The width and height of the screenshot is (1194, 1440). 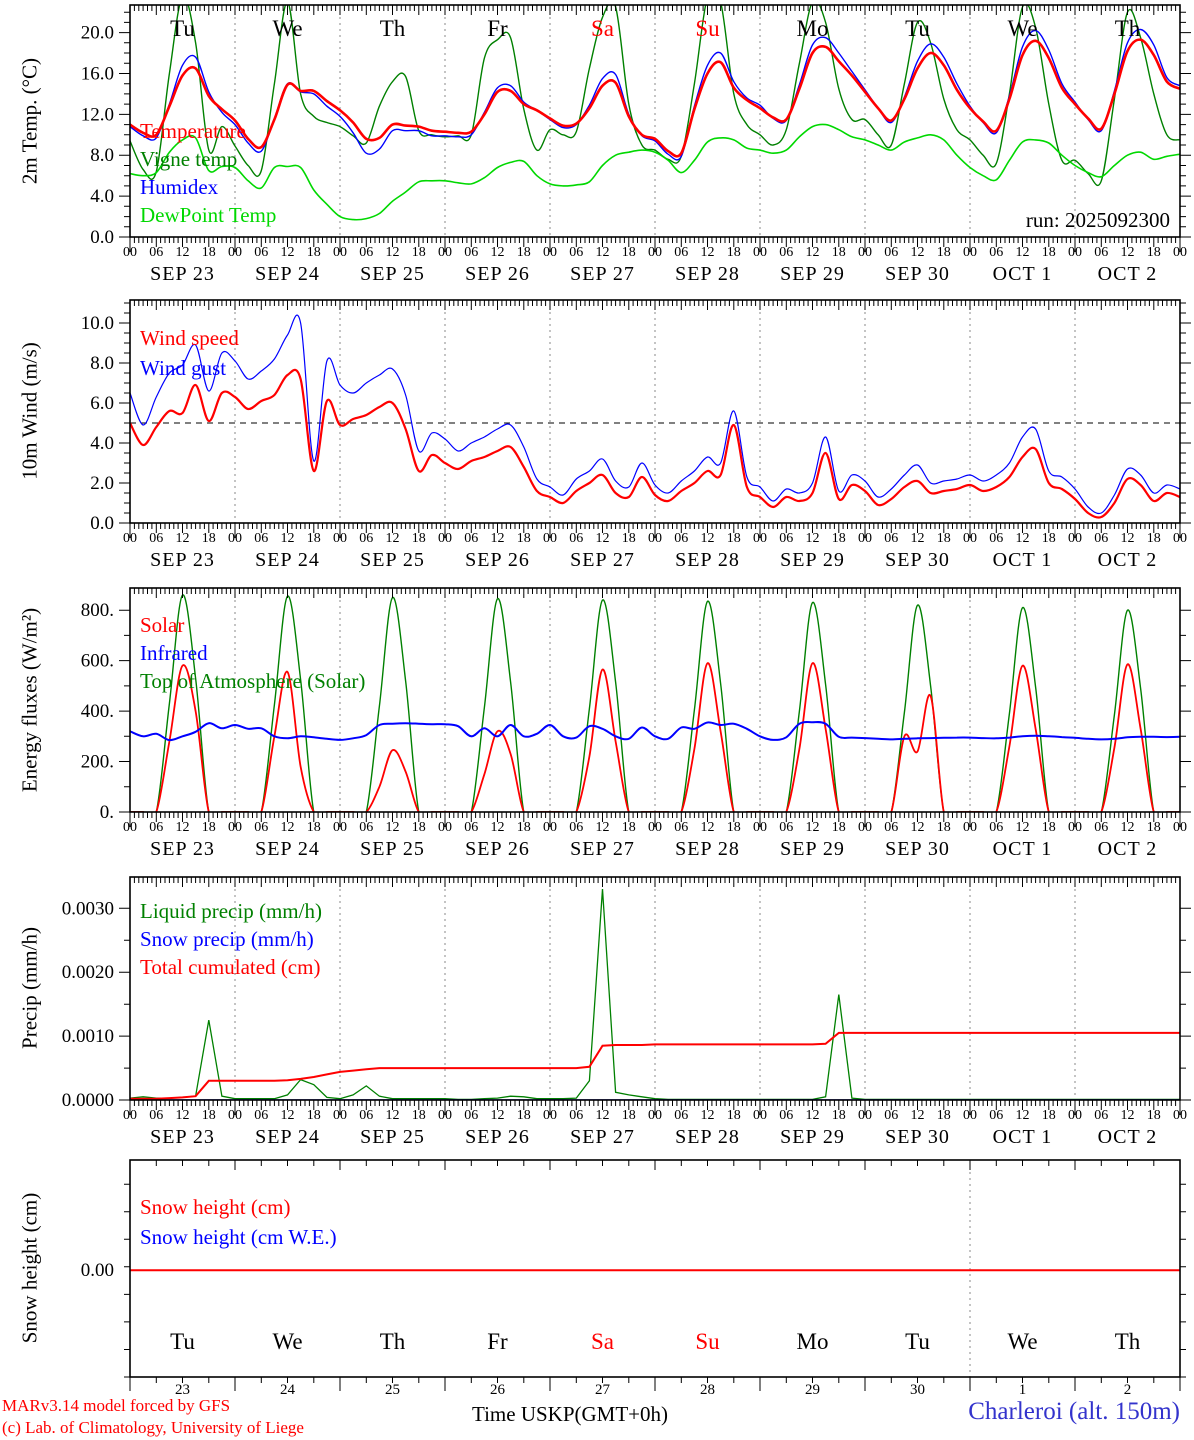 What do you see at coordinates (215, 1207) in the screenshot?
I see `legend-snow-height-cm: Snow height (cm)` at bounding box center [215, 1207].